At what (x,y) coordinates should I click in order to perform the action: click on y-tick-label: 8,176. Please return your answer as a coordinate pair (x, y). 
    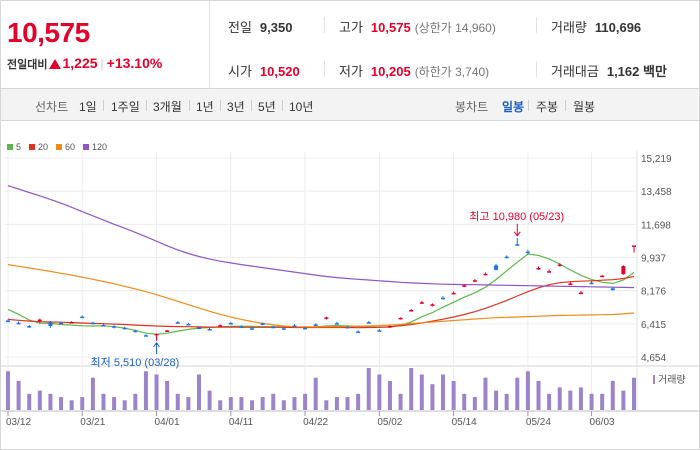
    Looking at the image, I should click on (653, 292).